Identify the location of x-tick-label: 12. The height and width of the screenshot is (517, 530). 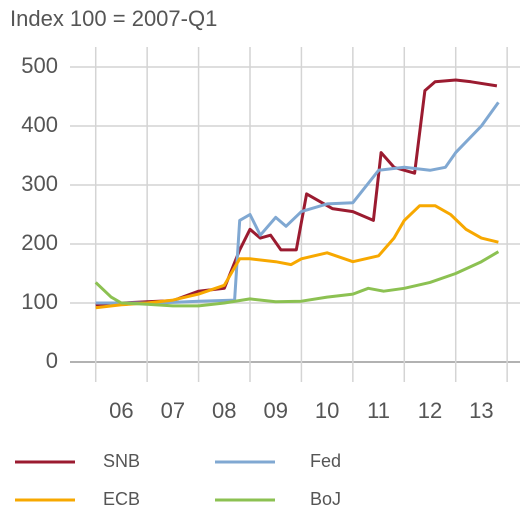
(430, 410).